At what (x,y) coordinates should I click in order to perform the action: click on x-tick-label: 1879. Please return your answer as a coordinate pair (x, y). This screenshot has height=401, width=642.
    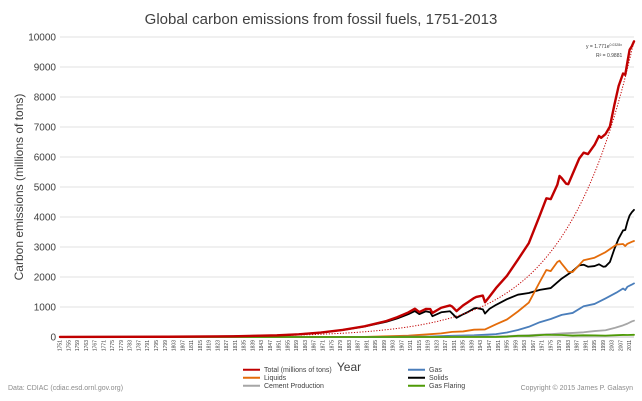
    Looking at the image, I should click on (341, 345).